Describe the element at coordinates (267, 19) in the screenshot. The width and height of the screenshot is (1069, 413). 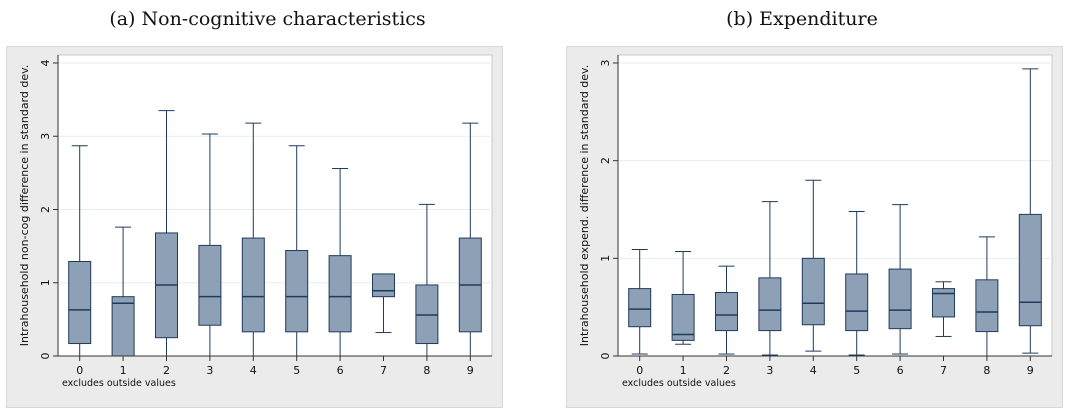
I see `caption-noncog: (a) Non-cognitive characteristics` at that location.